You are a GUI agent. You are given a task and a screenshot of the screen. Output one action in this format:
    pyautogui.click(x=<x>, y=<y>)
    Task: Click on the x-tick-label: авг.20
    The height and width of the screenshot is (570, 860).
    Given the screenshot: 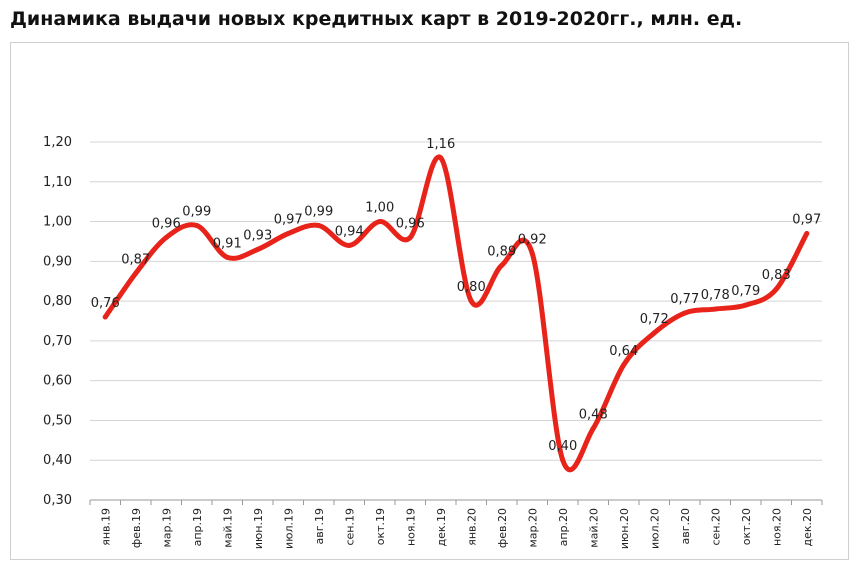 What is the action you would take?
    pyautogui.click(x=685, y=526)
    